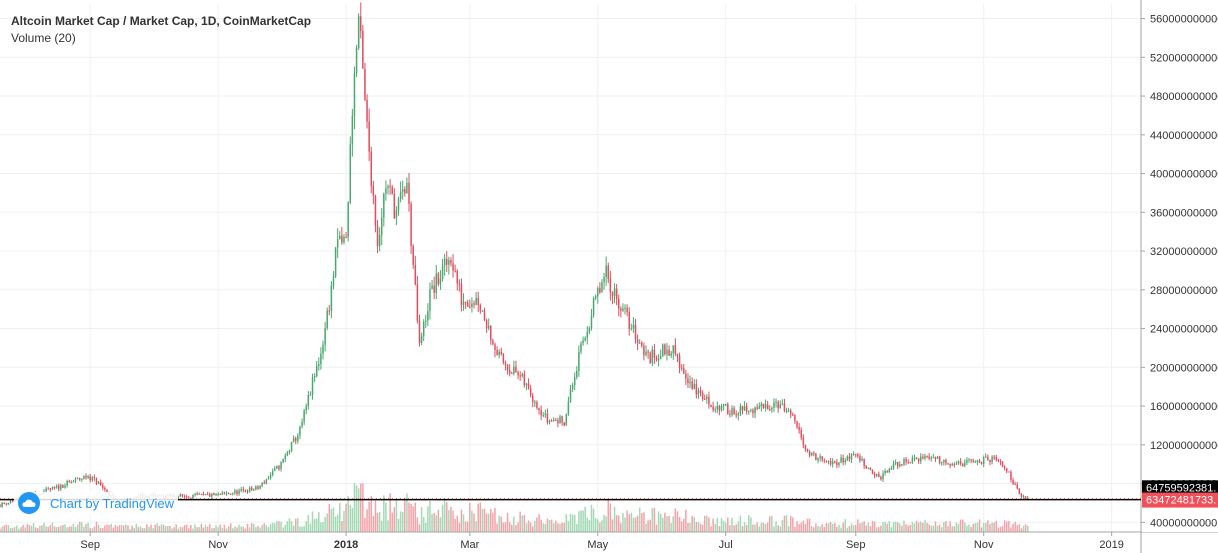 The width and height of the screenshot is (1218, 553). I want to click on last-price-badge, so click(1180, 500).